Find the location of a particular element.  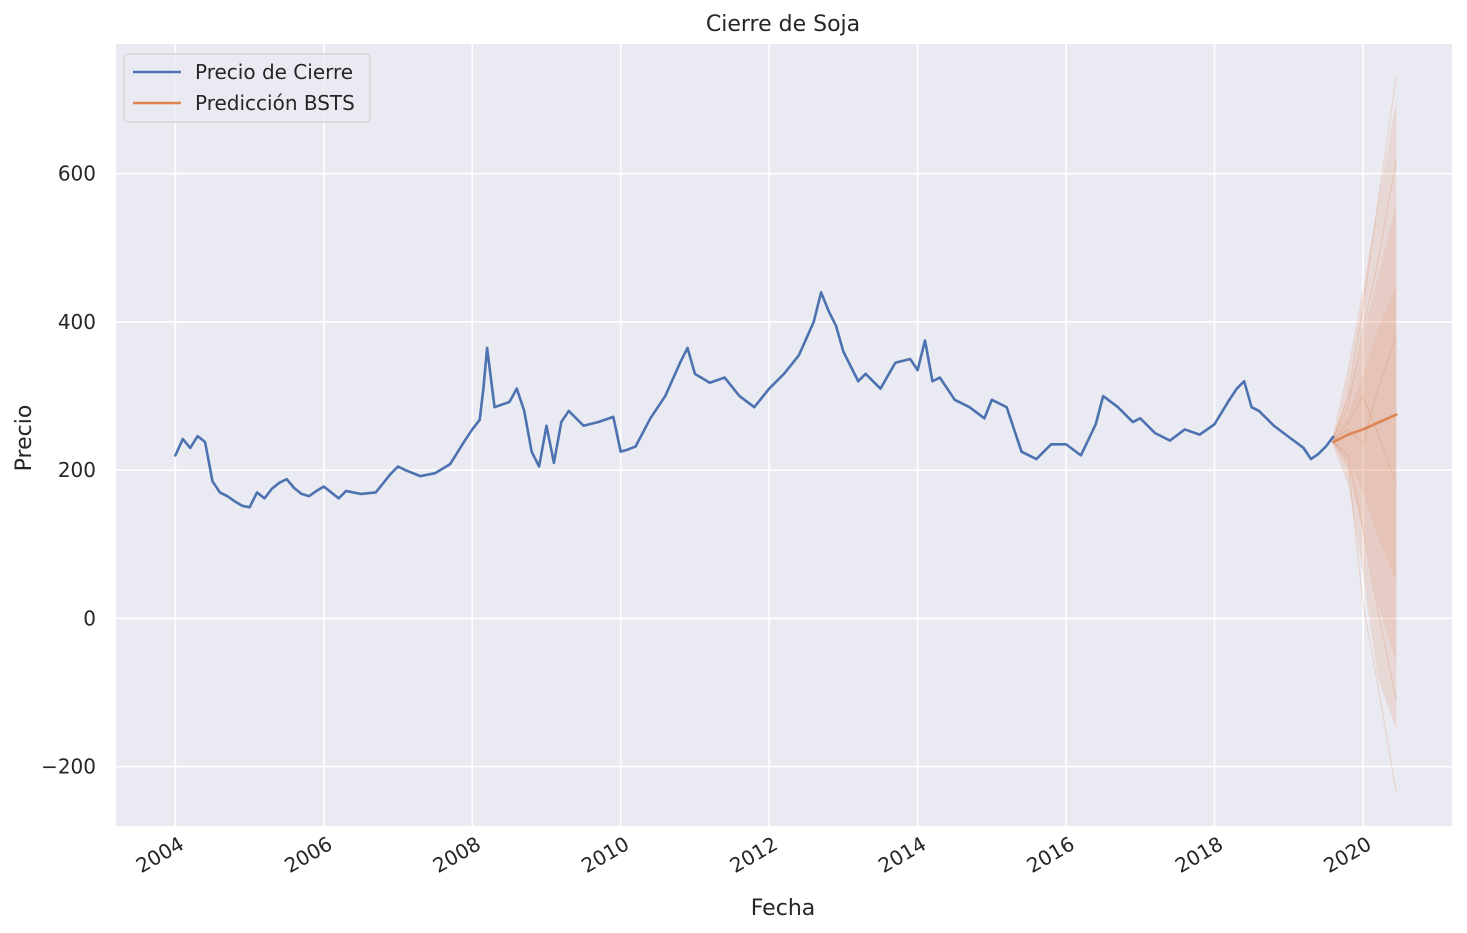

legend-frame is located at coordinates (247, 88).